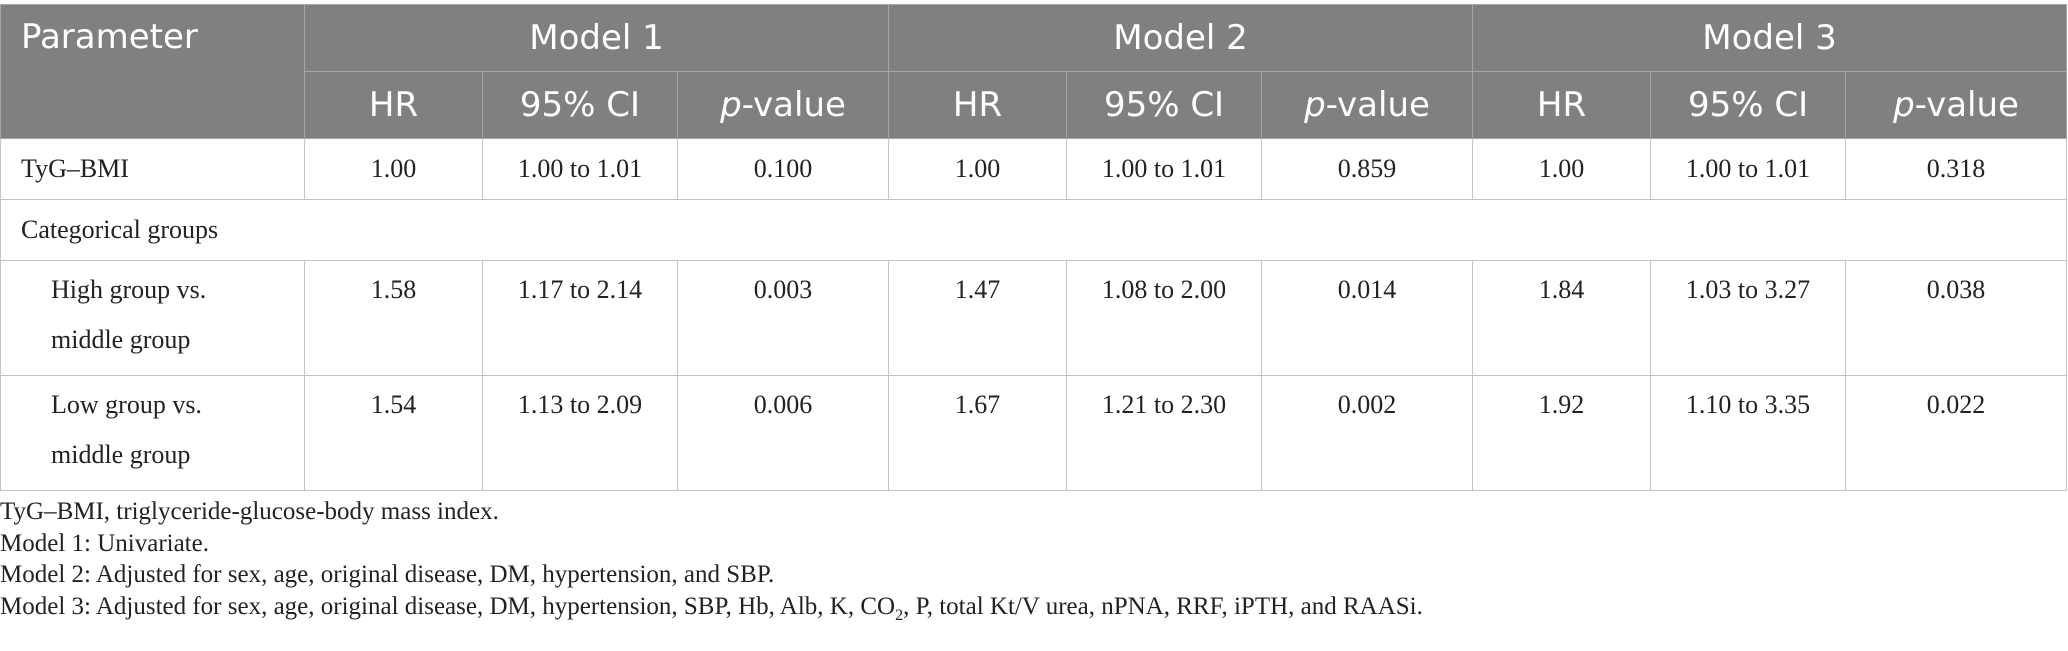 This screenshot has width=2068, height=651. Describe the element at coordinates (1367, 433) in the screenshot. I see `cell-pvalue: 0.002` at that location.